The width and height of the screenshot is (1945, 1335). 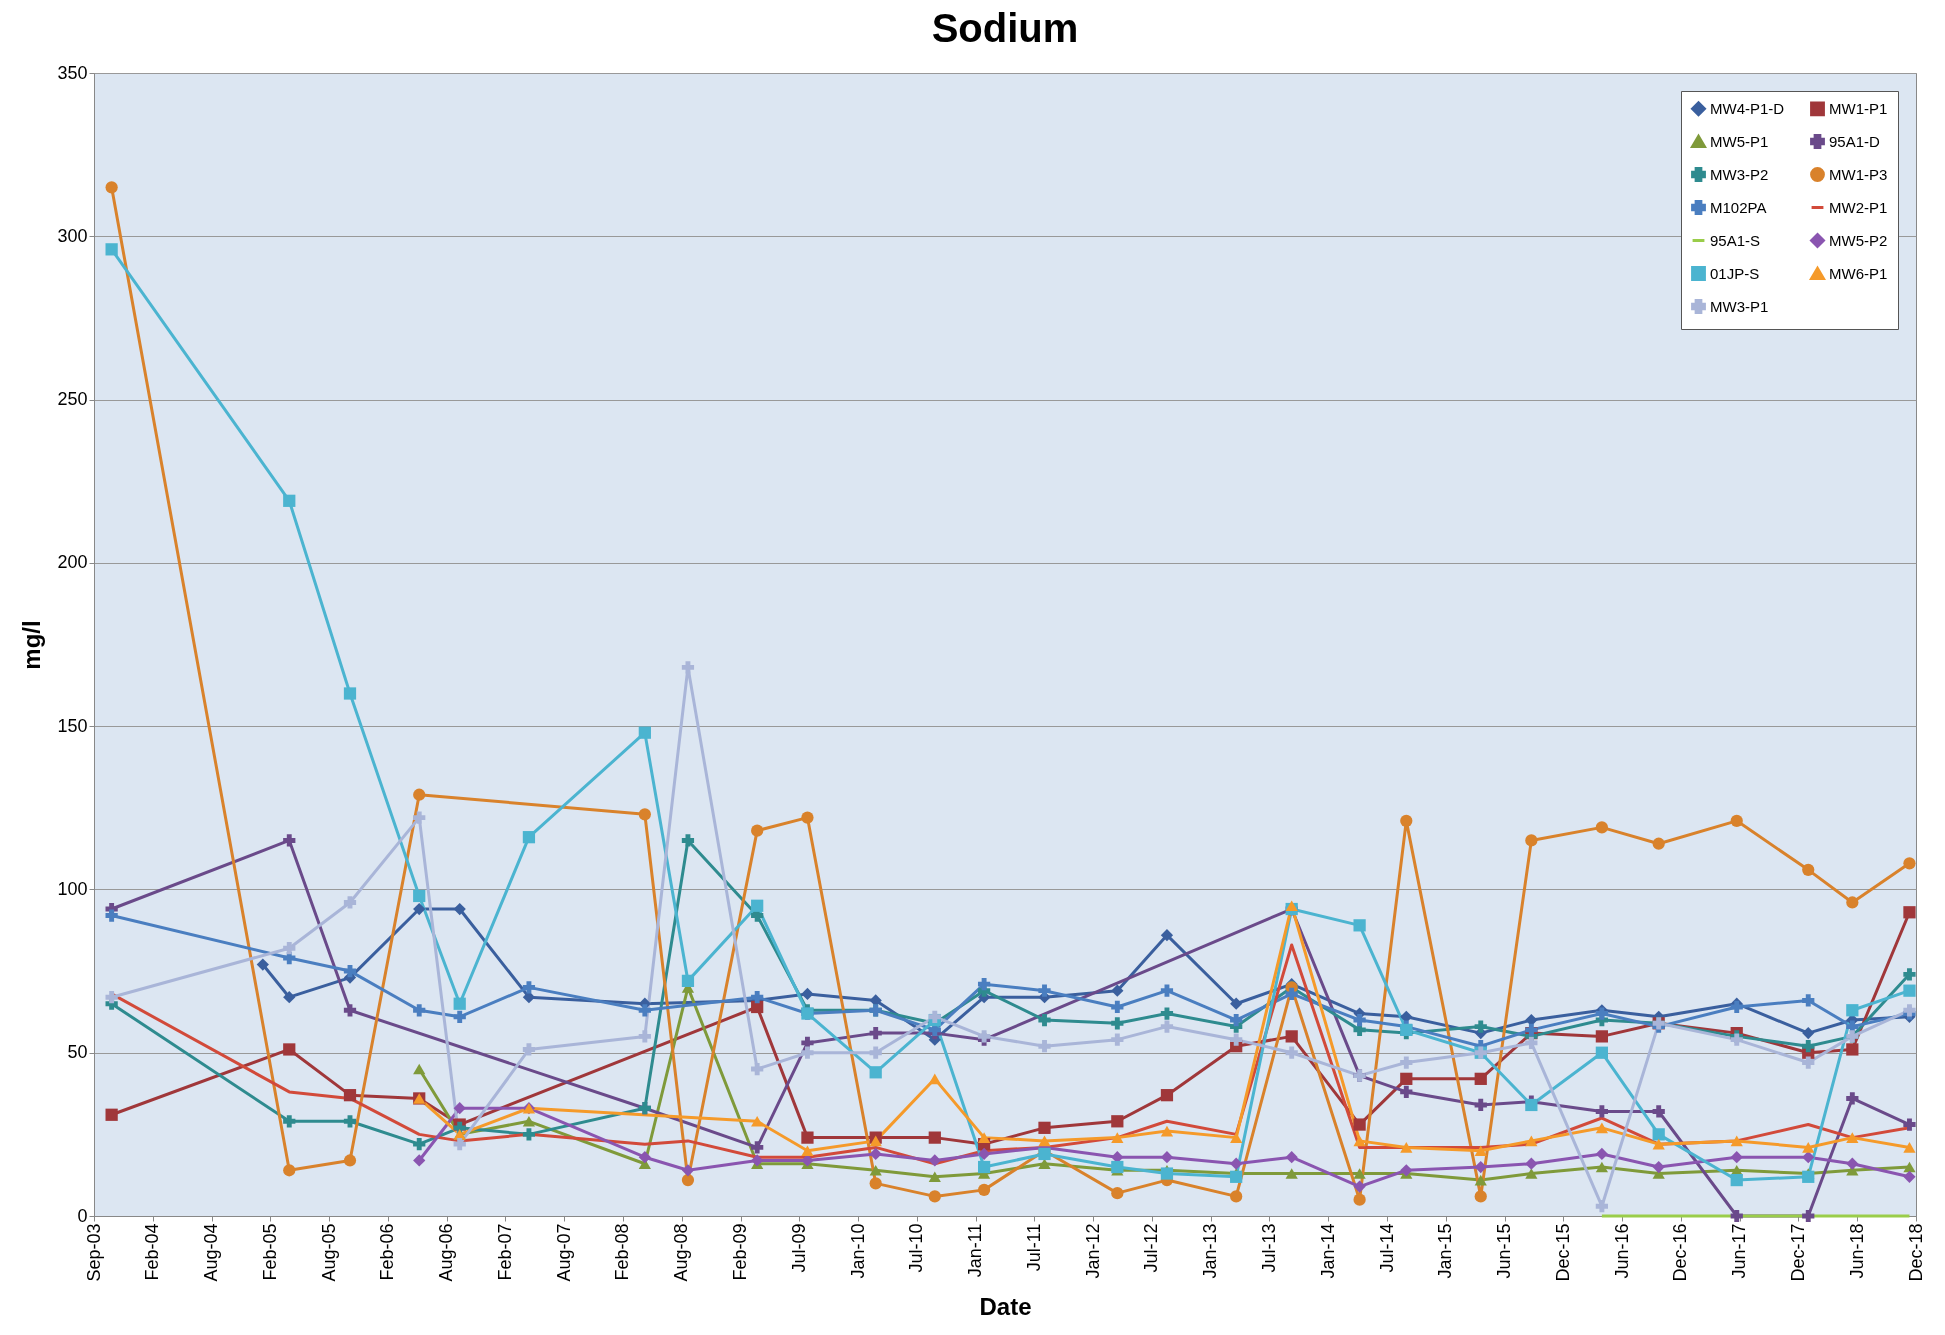 What do you see at coordinates (72, 562) in the screenshot?
I see `y-tick-label: 200` at bounding box center [72, 562].